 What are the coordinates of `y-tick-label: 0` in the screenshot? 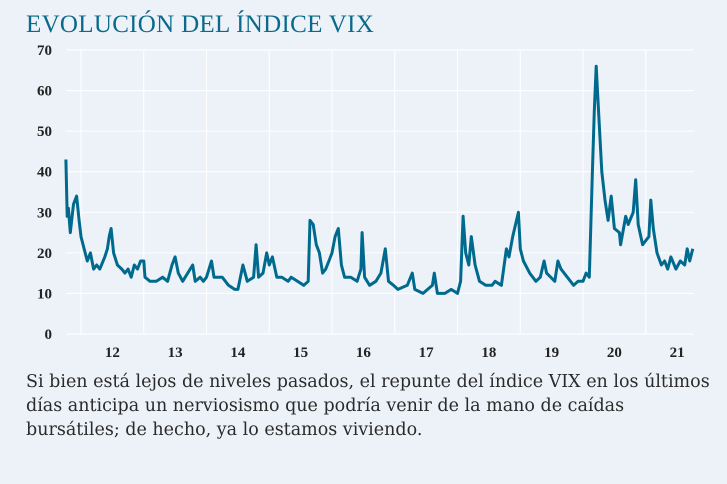 It's located at (49, 335).